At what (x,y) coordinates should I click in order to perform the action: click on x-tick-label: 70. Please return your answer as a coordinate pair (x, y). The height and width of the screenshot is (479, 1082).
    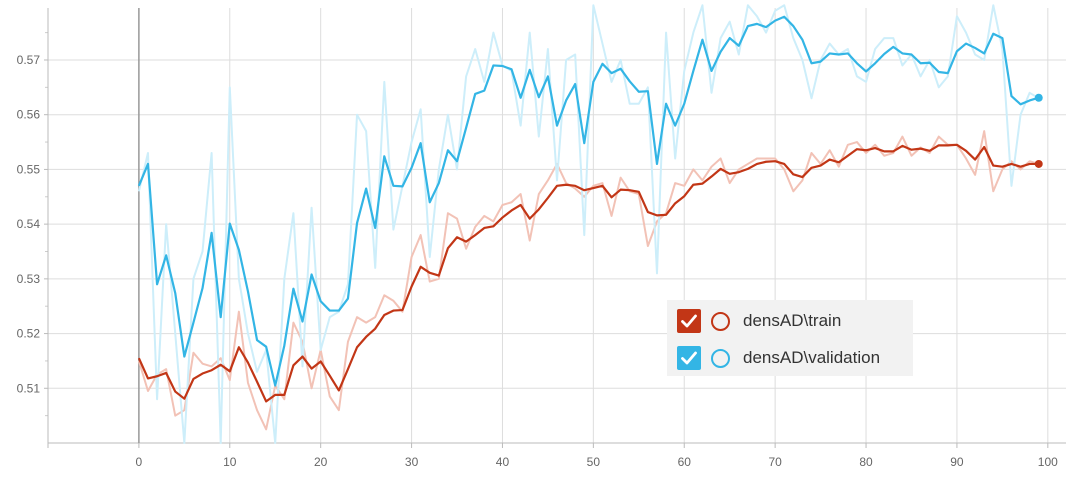
    Looking at the image, I should click on (775, 462).